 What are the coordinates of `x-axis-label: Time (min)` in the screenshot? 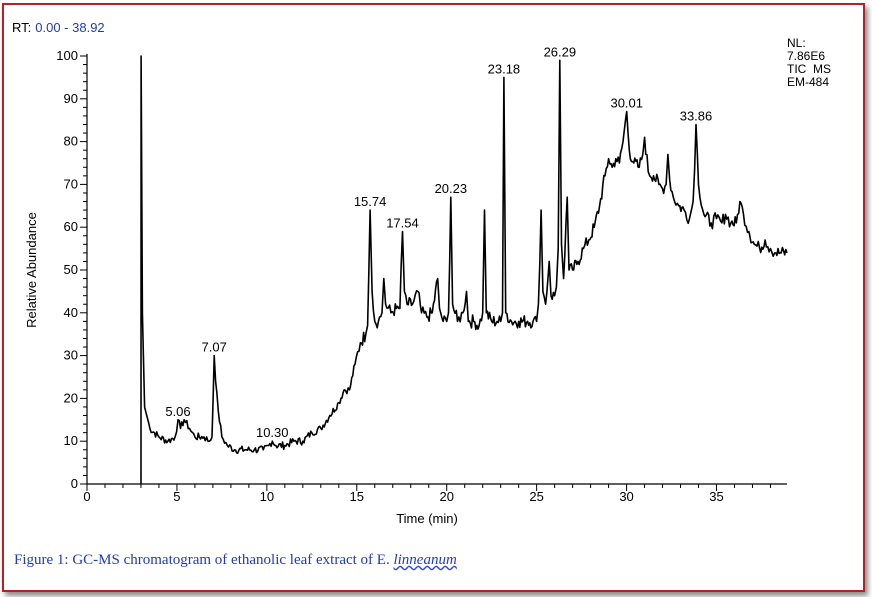 It's located at (427, 518).